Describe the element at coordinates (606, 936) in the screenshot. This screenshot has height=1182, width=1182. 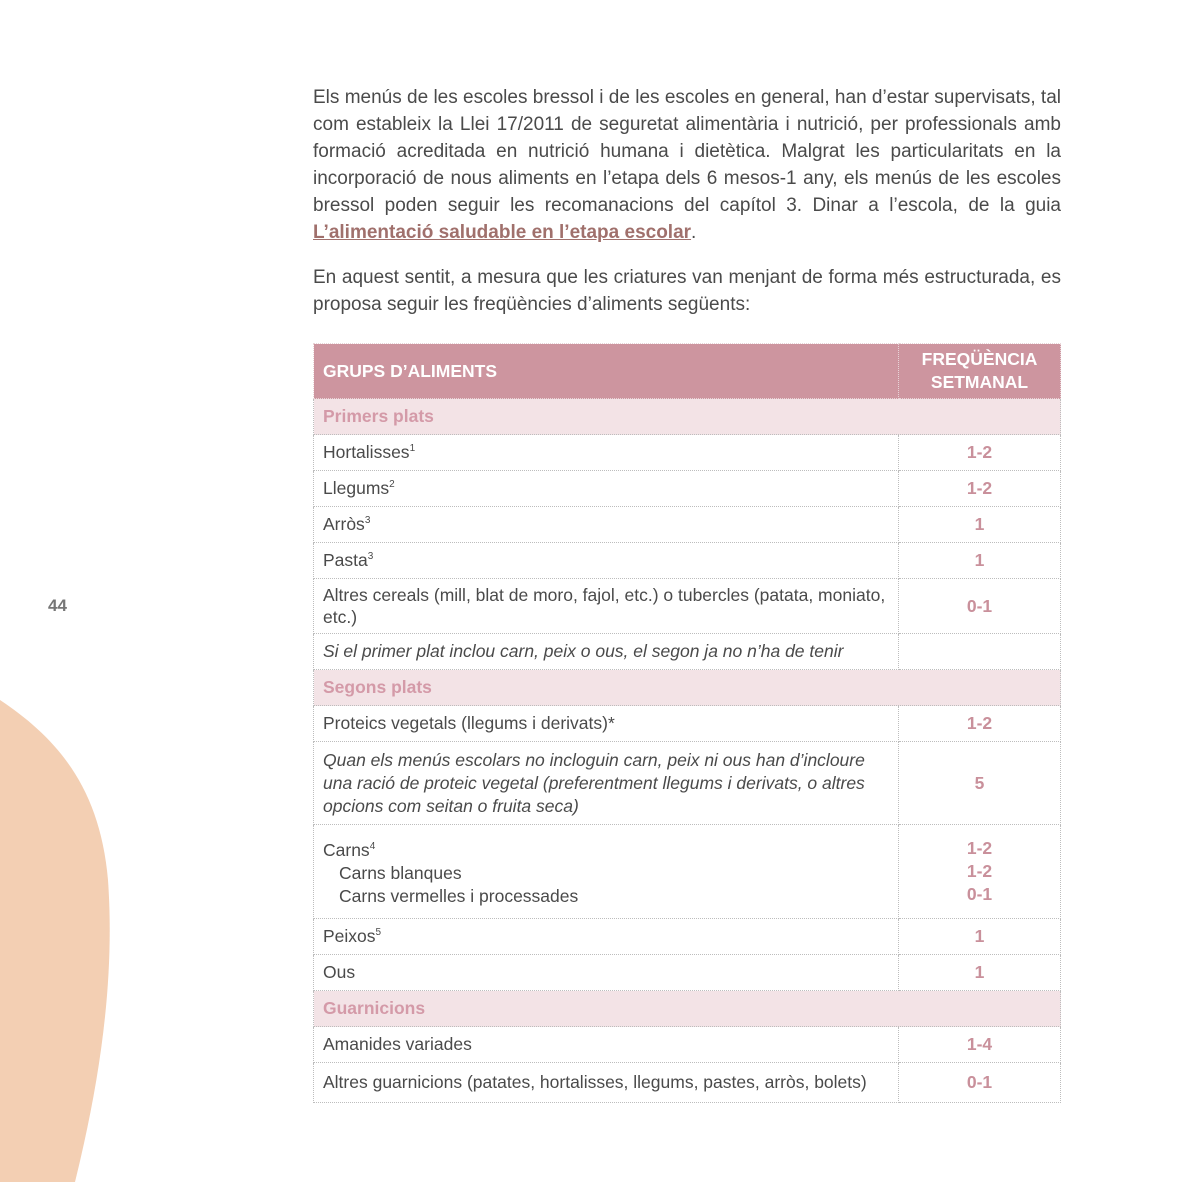
I see `food-group: Peixos5` at that location.